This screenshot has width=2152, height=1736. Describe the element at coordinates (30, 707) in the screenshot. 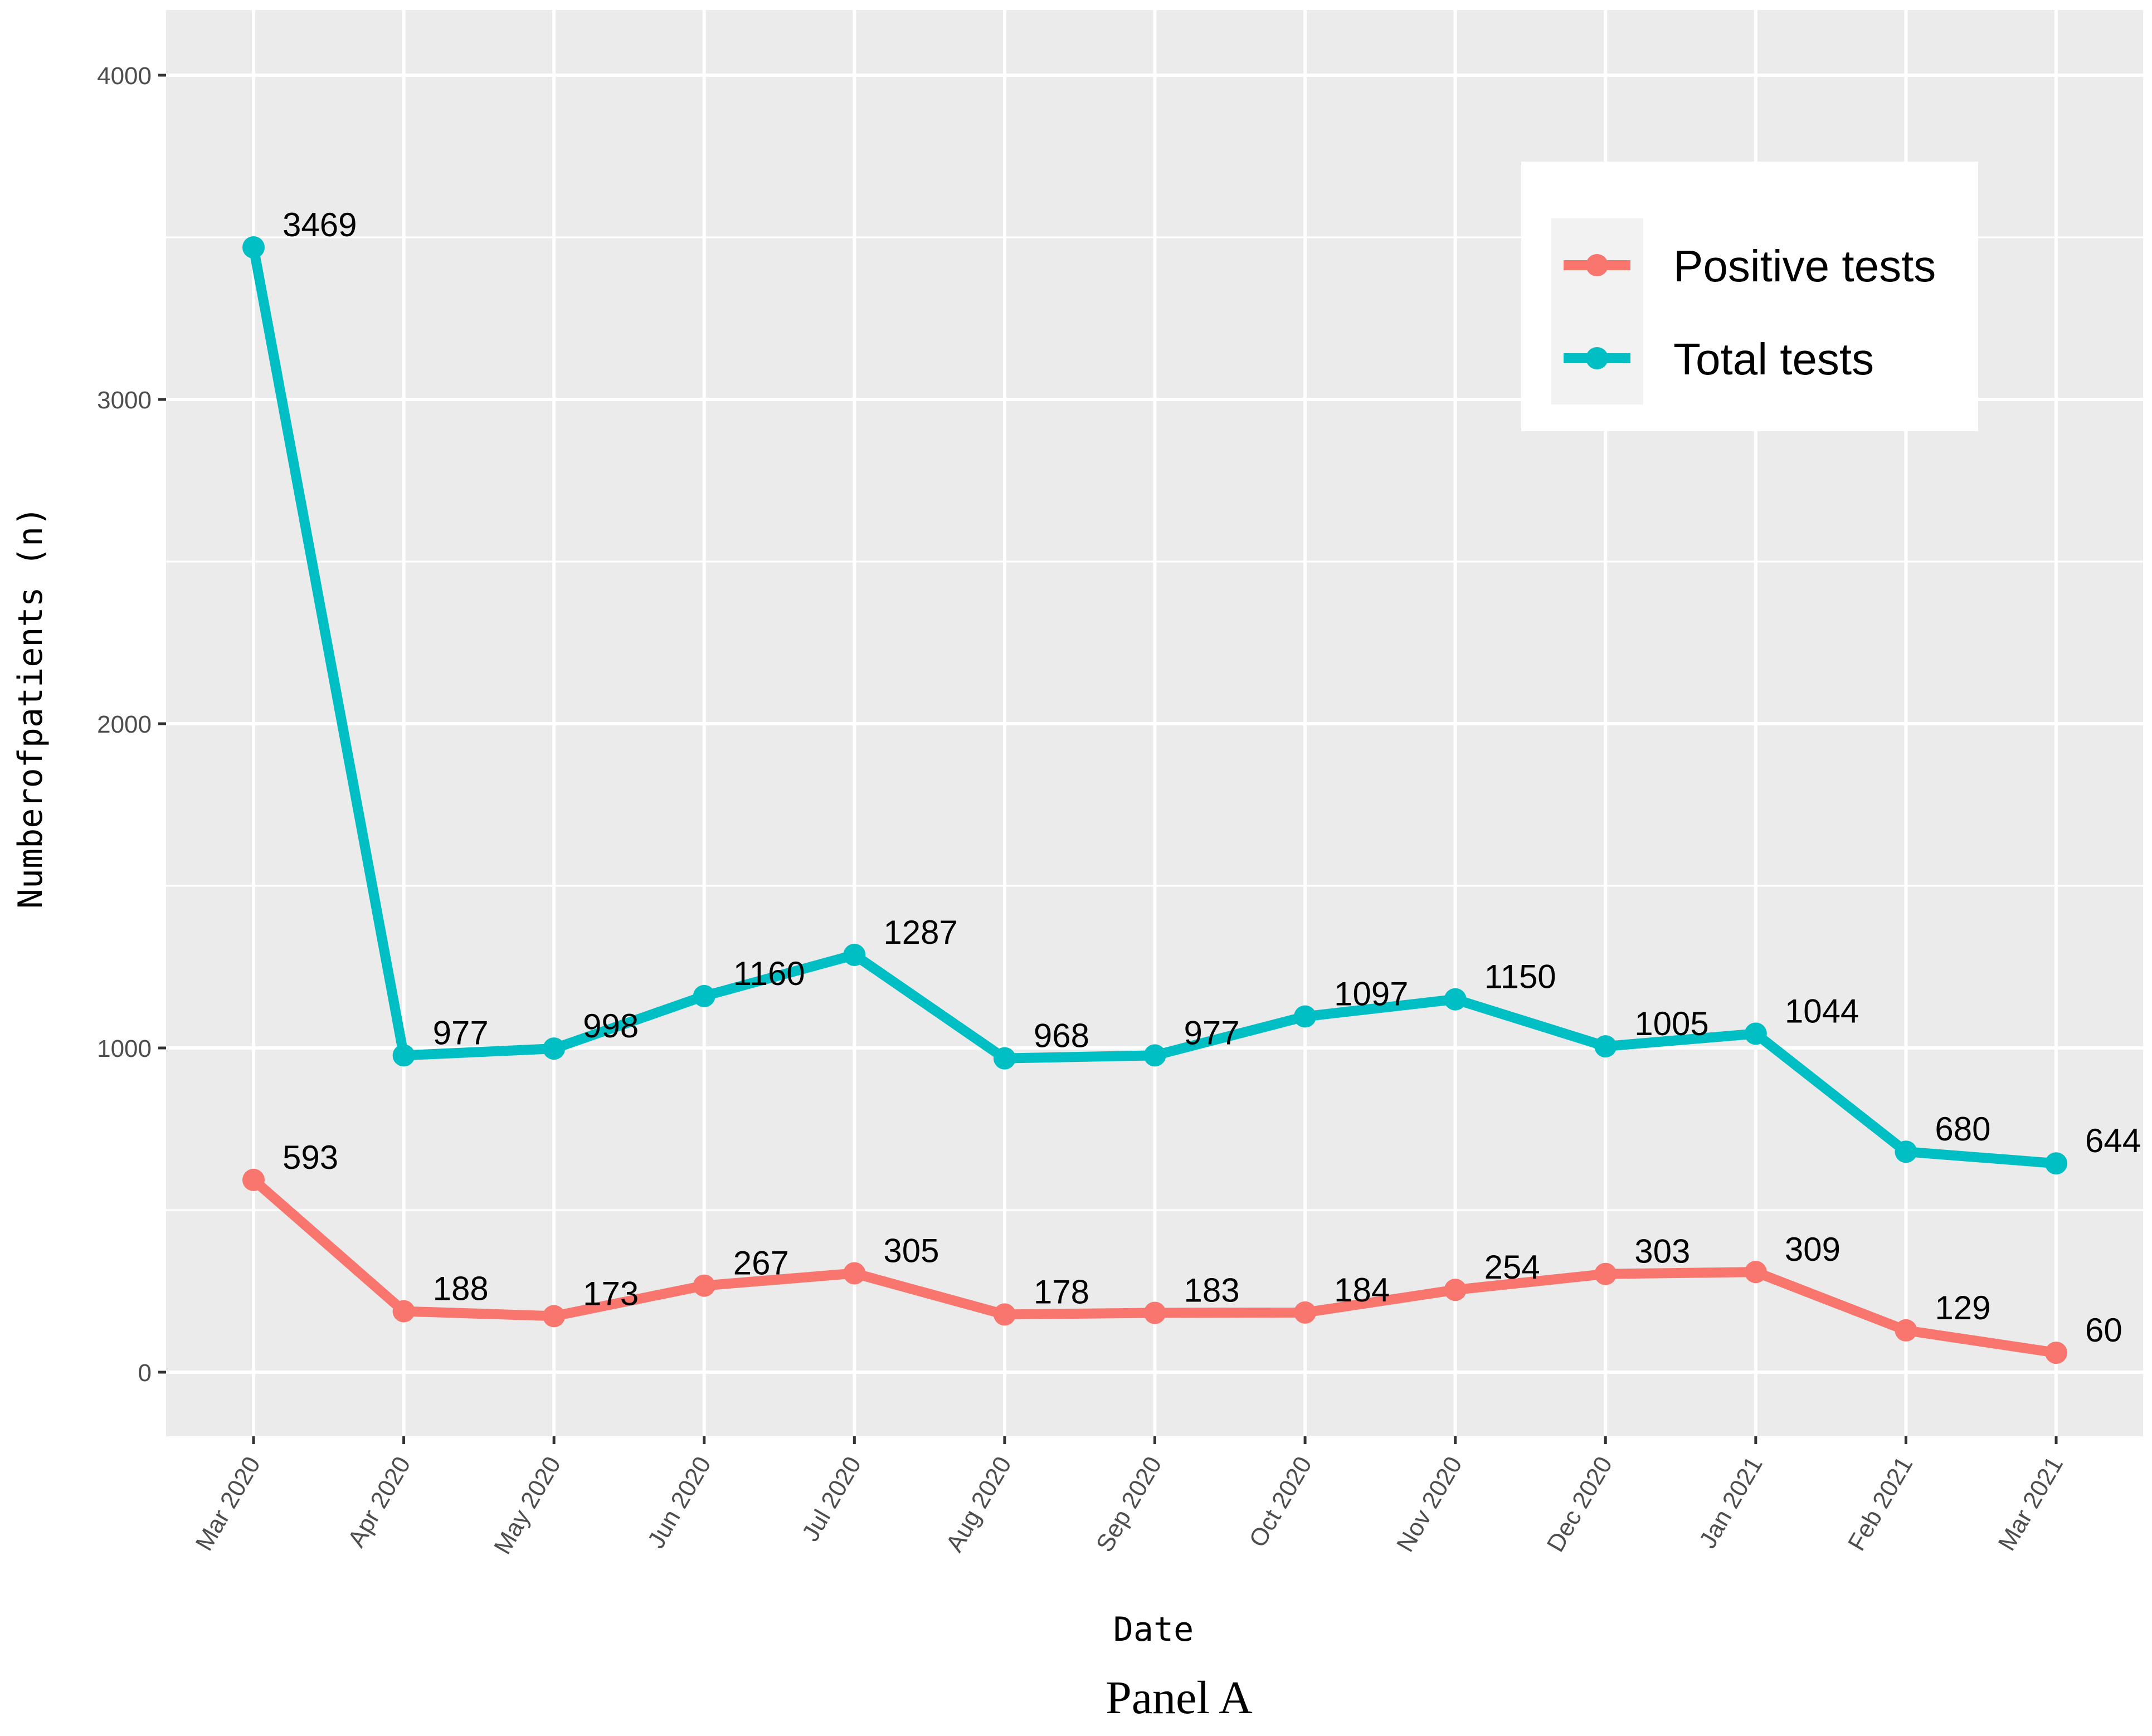

I see `y-axis-title: Numberofpatients (n)` at that location.